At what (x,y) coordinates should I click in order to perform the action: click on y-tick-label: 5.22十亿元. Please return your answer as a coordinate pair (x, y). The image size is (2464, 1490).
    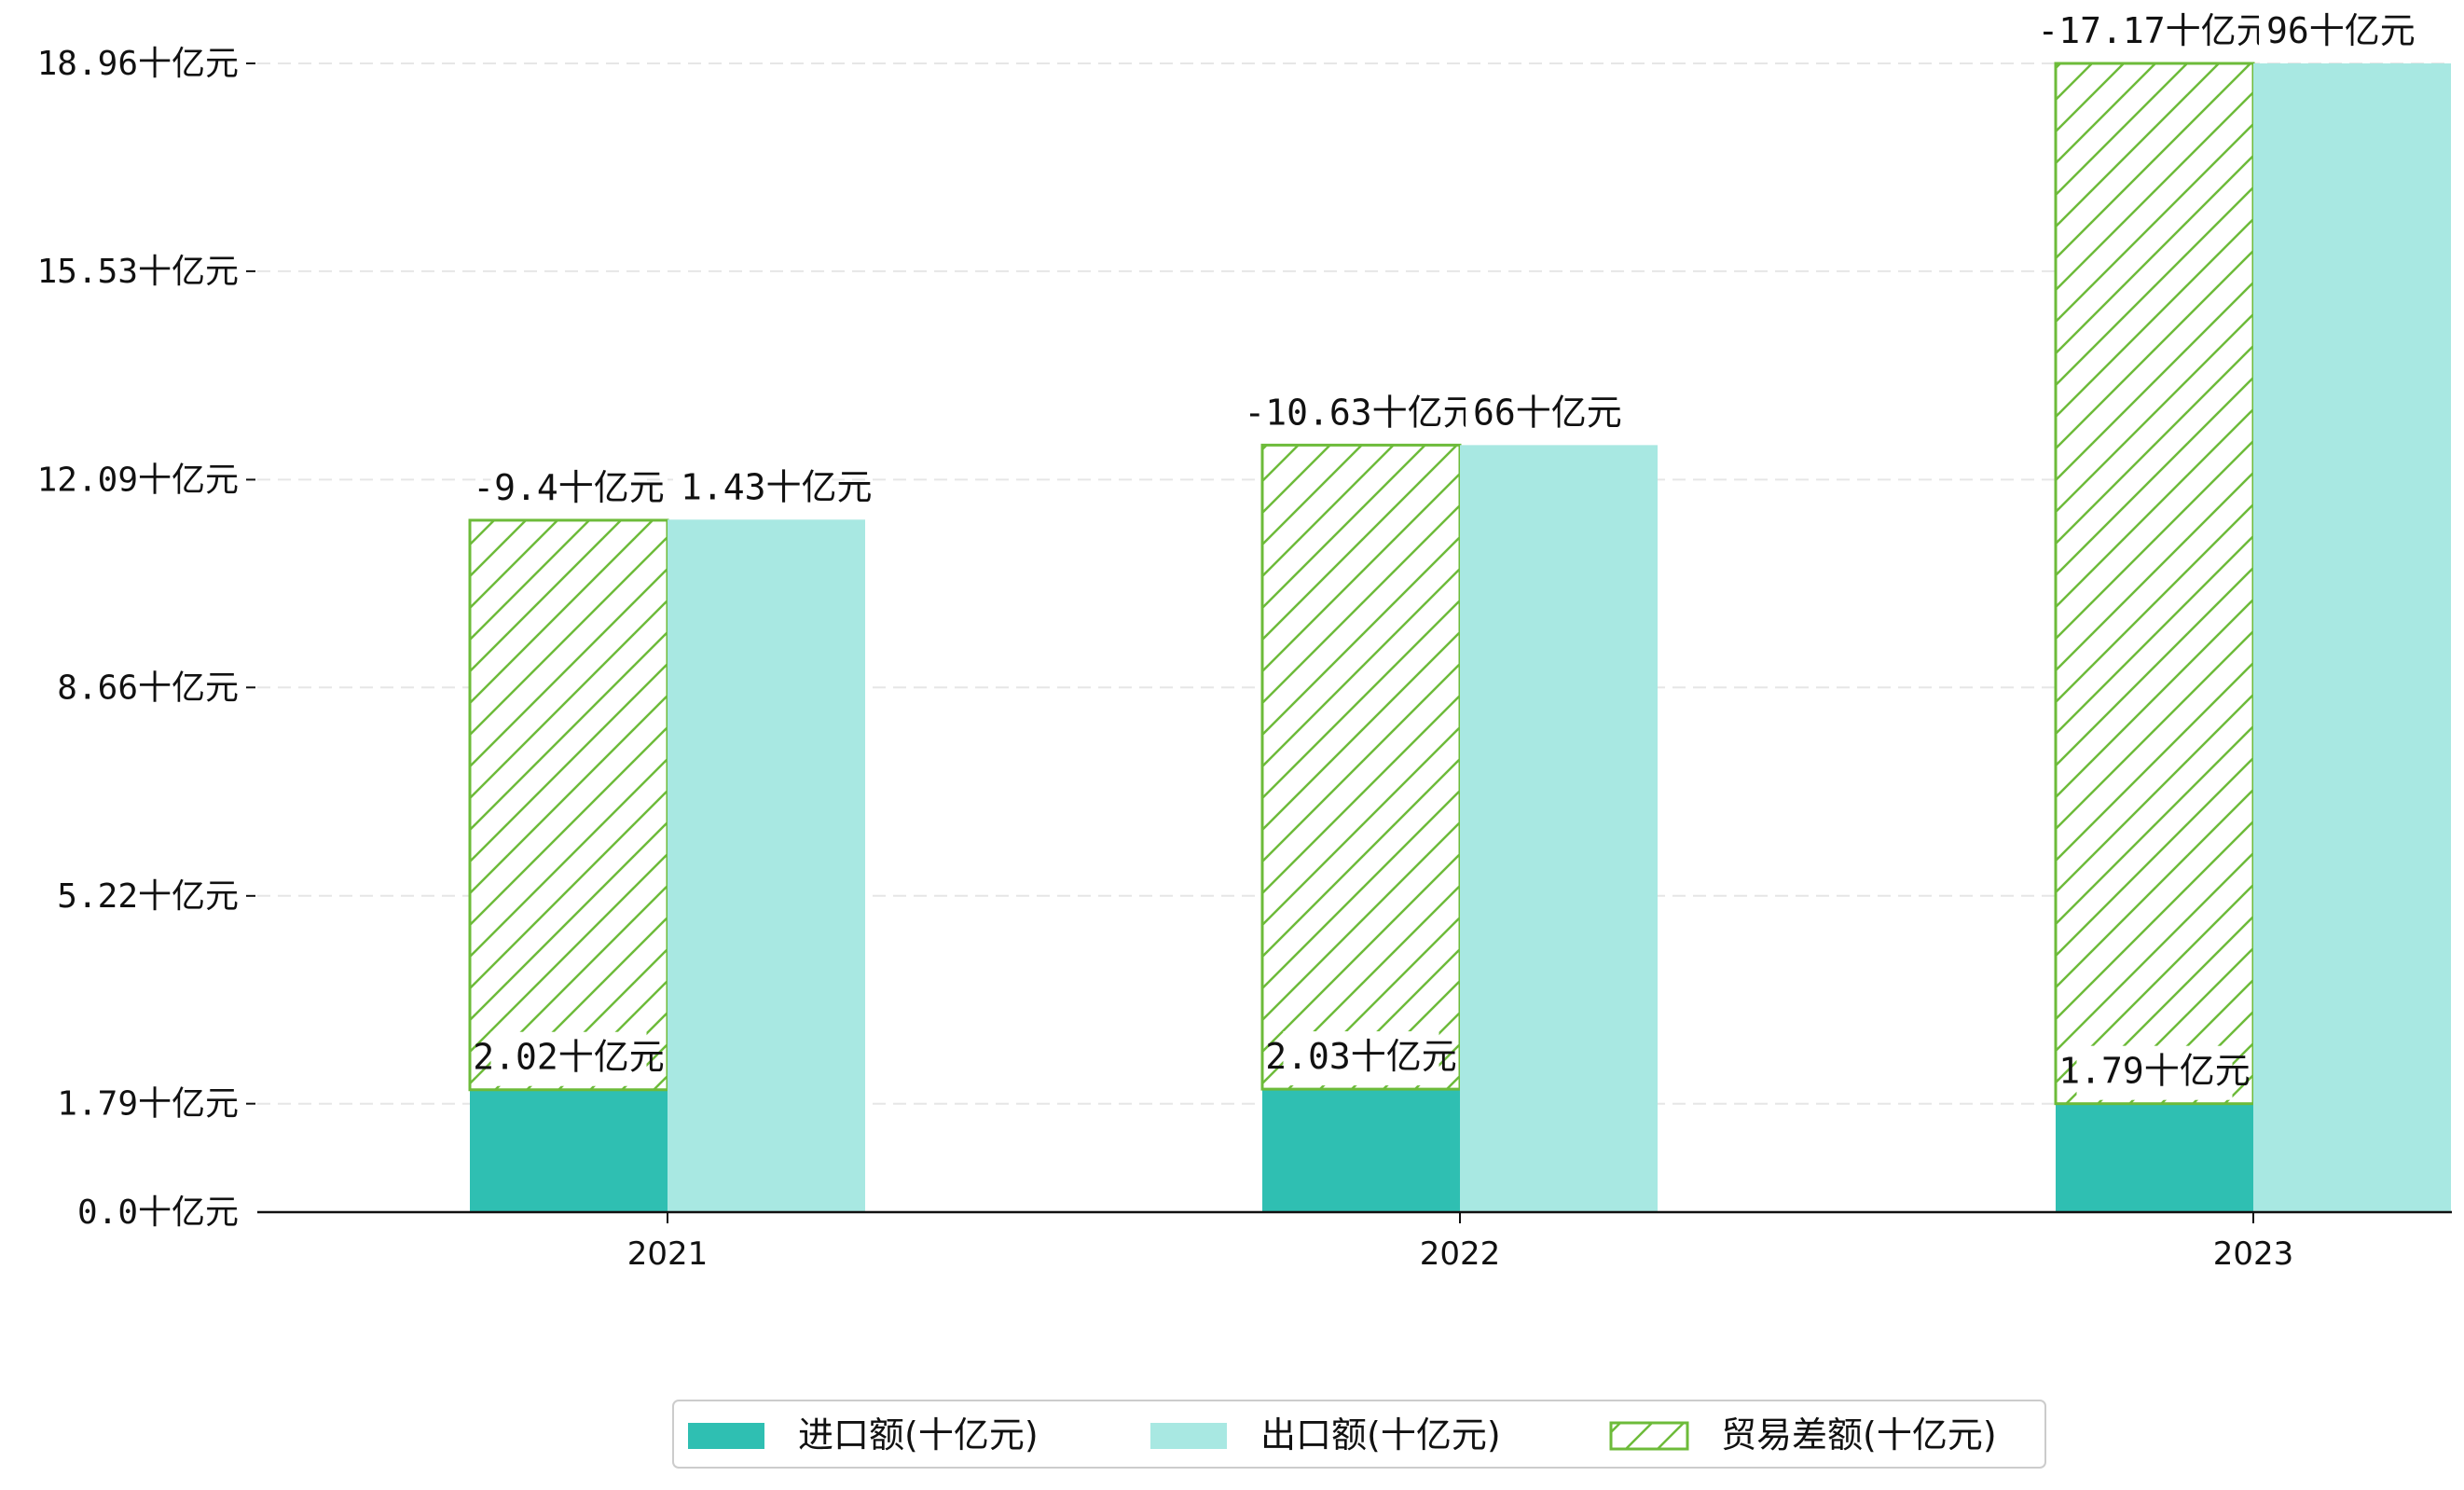
    Looking at the image, I should click on (148, 896).